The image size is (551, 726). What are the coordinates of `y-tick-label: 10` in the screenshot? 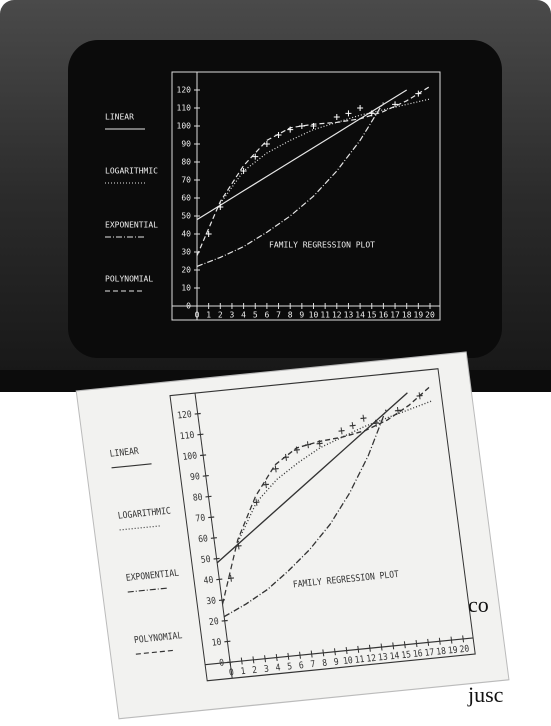 It's located at (216, 643).